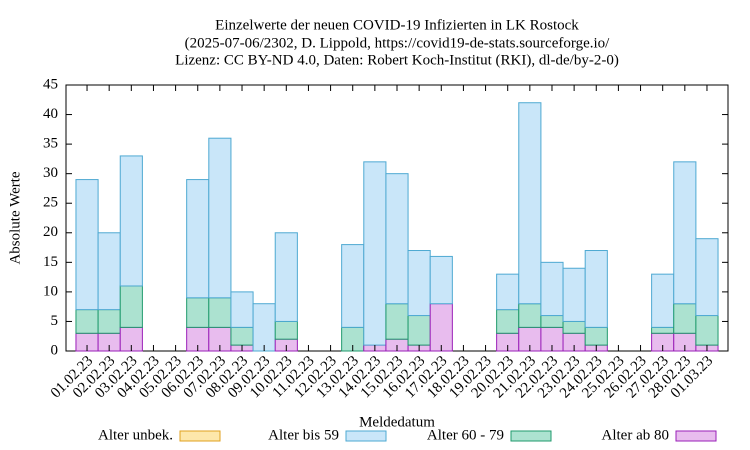 The image size is (750, 450). Describe the element at coordinates (55, 321) in the screenshot. I see `y-tick-label: 5` at that location.